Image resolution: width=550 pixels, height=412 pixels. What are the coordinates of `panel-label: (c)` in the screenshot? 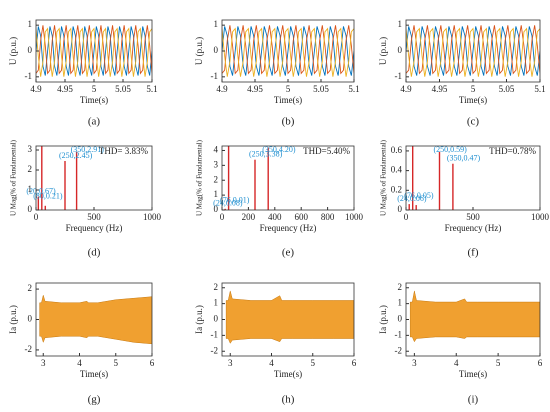 It's located at (473, 122).